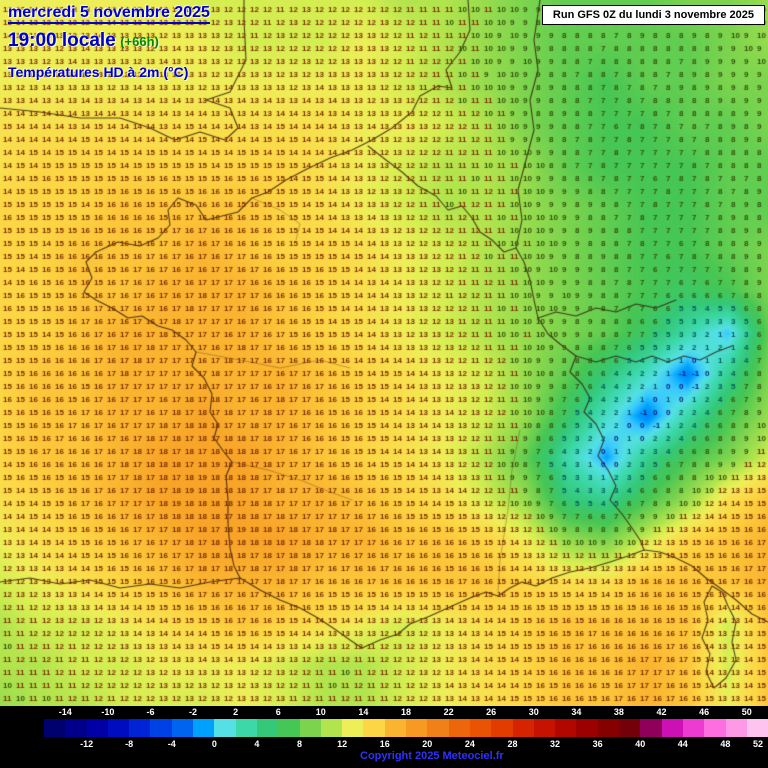 Image resolution: width=768 pixels, height=768 pixels. Describe the element at coordinates (448, 712) in the screenshot. I see `scale-label: 22` at that location.